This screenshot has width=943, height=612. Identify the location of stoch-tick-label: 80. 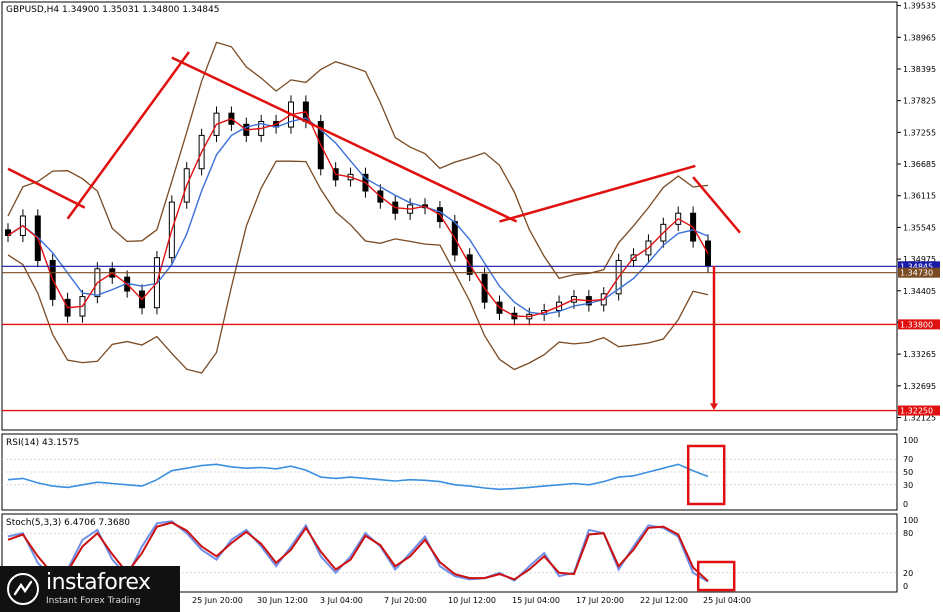
(908, 533).